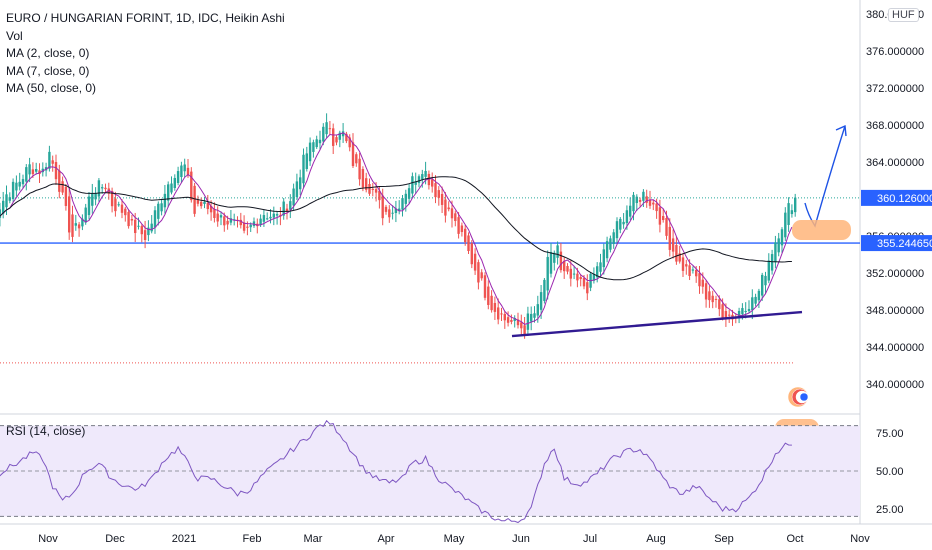 Image resolution: width=932 pixels, height=550 pixels. Describe the element at coordinates (895, 274) in the screenshot. I see `price-tick-label: 352.000000` at that location.